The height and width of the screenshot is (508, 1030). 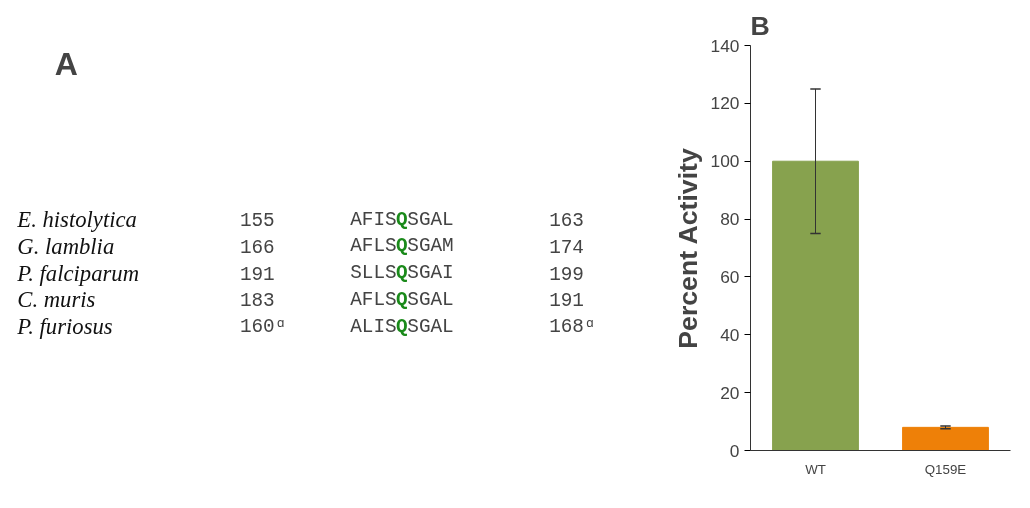 What do you see at coordinates (56, 300) in the screenshot?
I see `text: C. muris` at bounding box center [56, 300].